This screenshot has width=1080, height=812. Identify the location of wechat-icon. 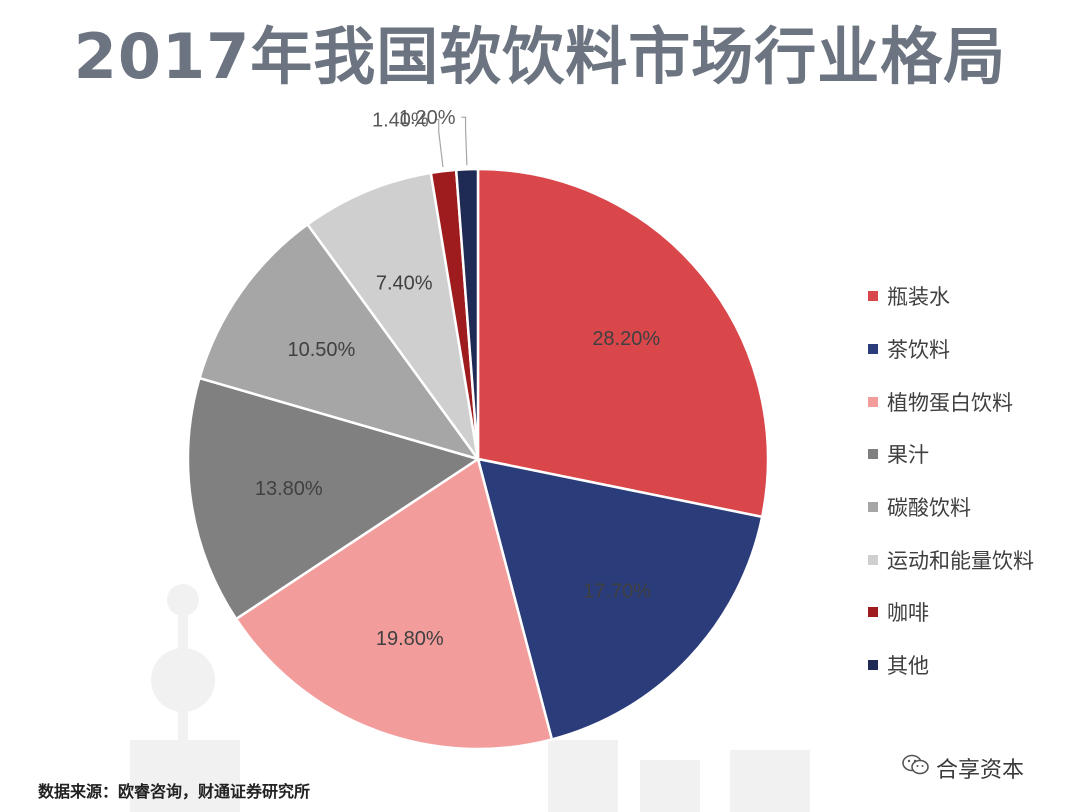
(916, 768).